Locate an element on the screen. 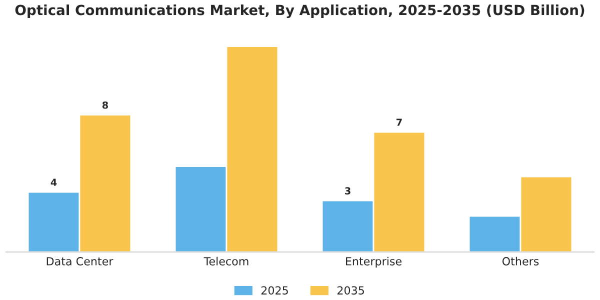 This screenshot has height=300, width=600. data-label: 7 is located at coordinates (399, 122).